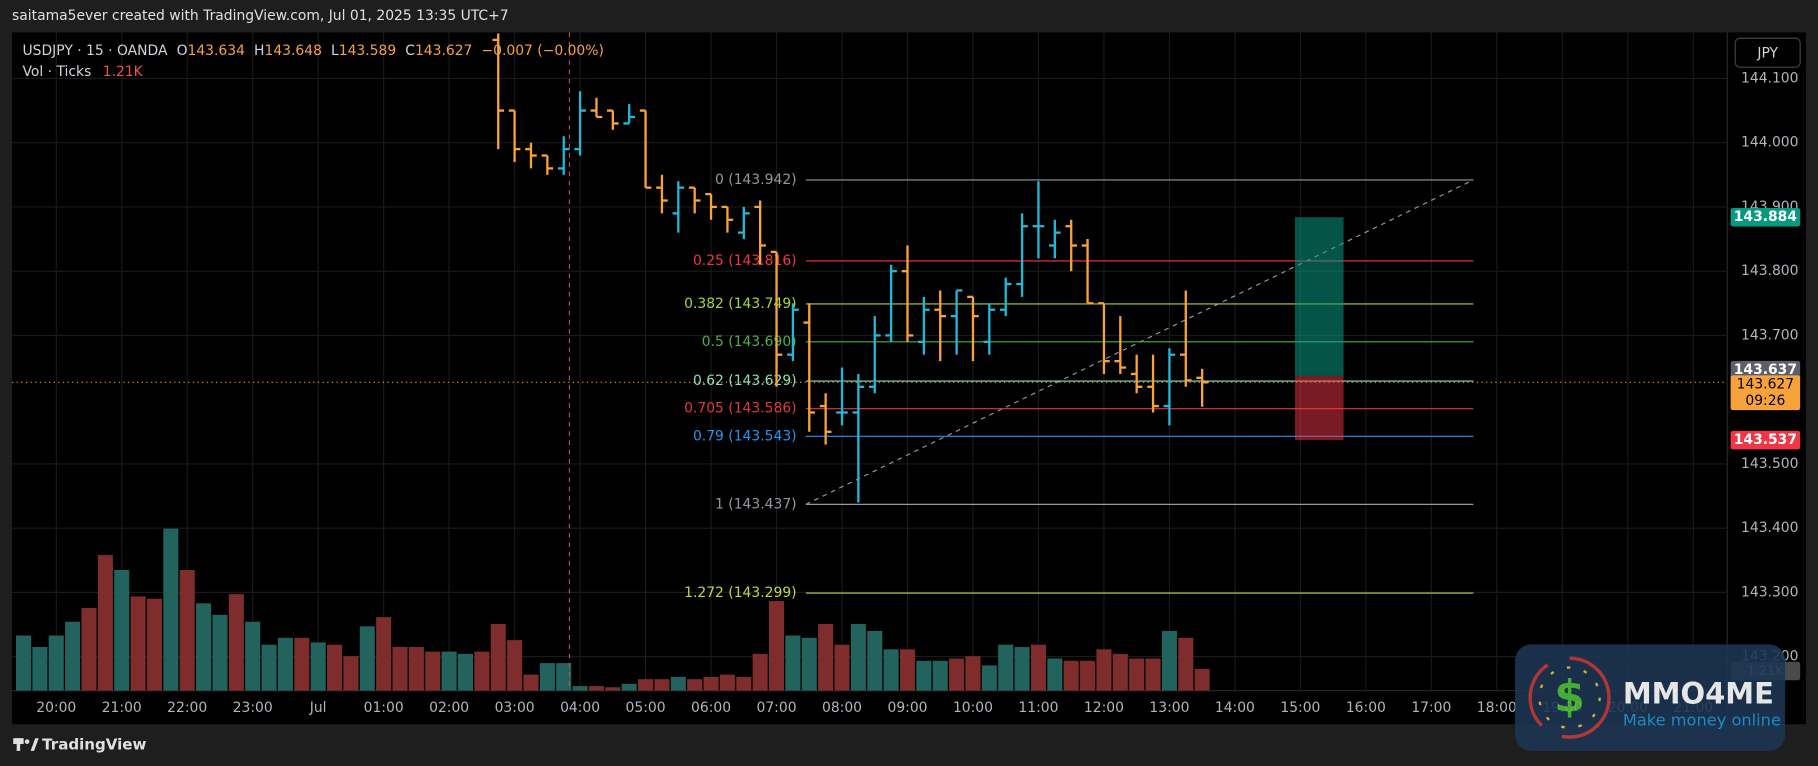 Image resolution: width=1818 pixels, height=766 pixels. What do you see at coordinates (259, 51) in the screenshot?
I see `h-label: H` at bounding box center [259, 51].